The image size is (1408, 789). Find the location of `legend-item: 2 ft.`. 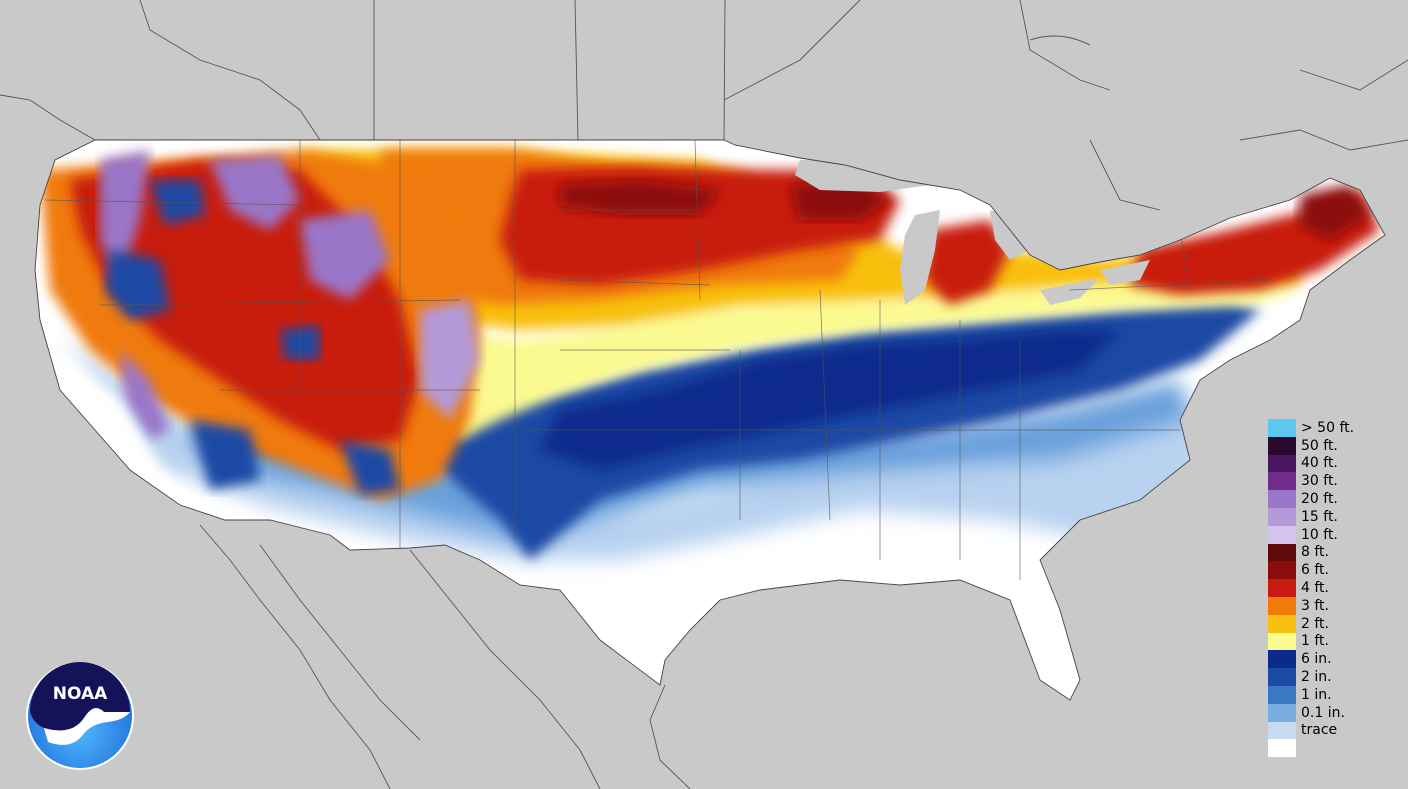

legend-item: 2 ft. is located at coordinates (1311, 623).